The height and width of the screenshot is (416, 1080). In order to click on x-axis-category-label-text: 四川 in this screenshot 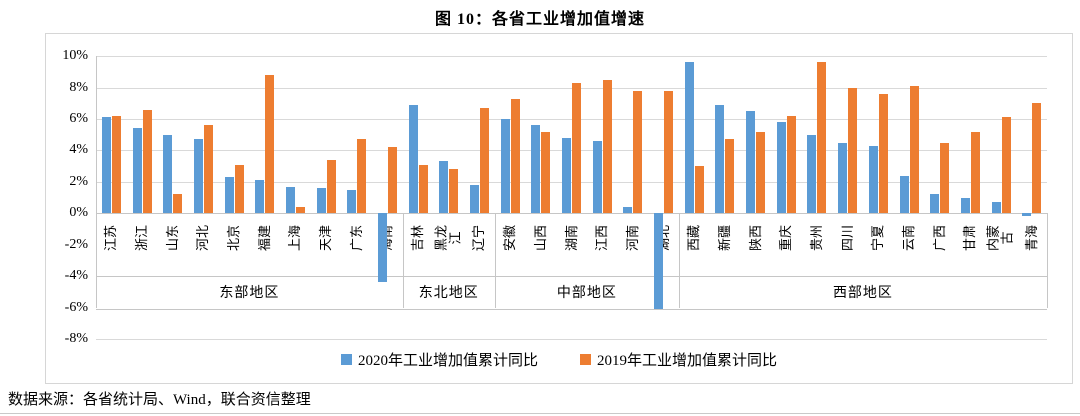, I will do `click(847, 237)`.